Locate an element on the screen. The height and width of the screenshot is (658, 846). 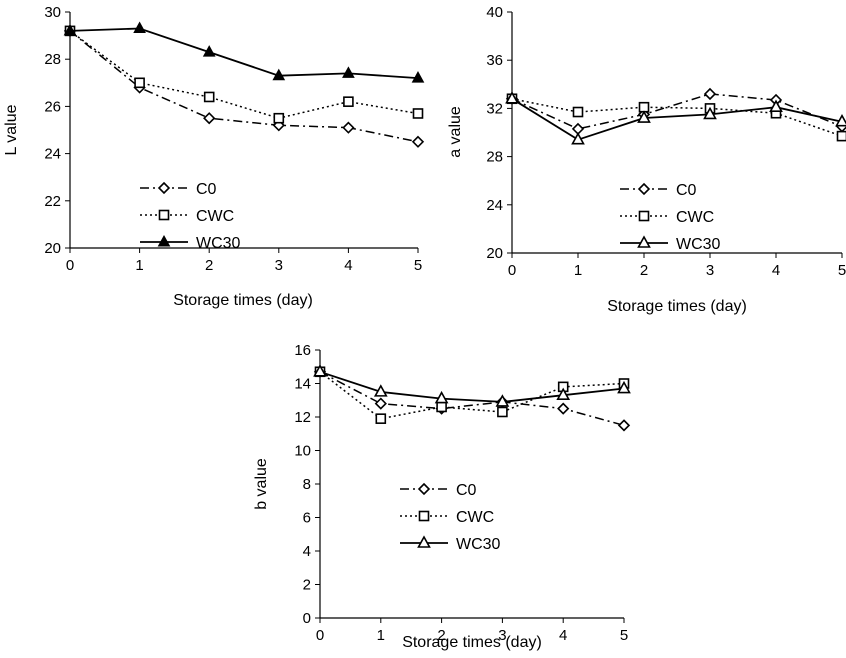
y-axis-label: b value is located at coordinates (261, 484).